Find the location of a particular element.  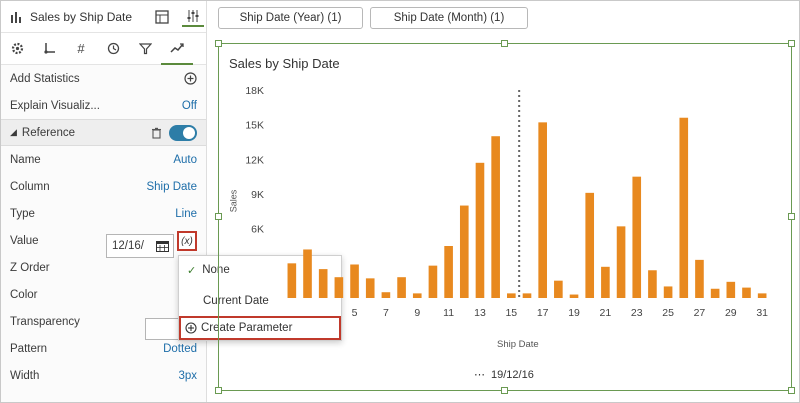

prop-row-pattern: Pattern Dotted is located at coordinates (103, 348).